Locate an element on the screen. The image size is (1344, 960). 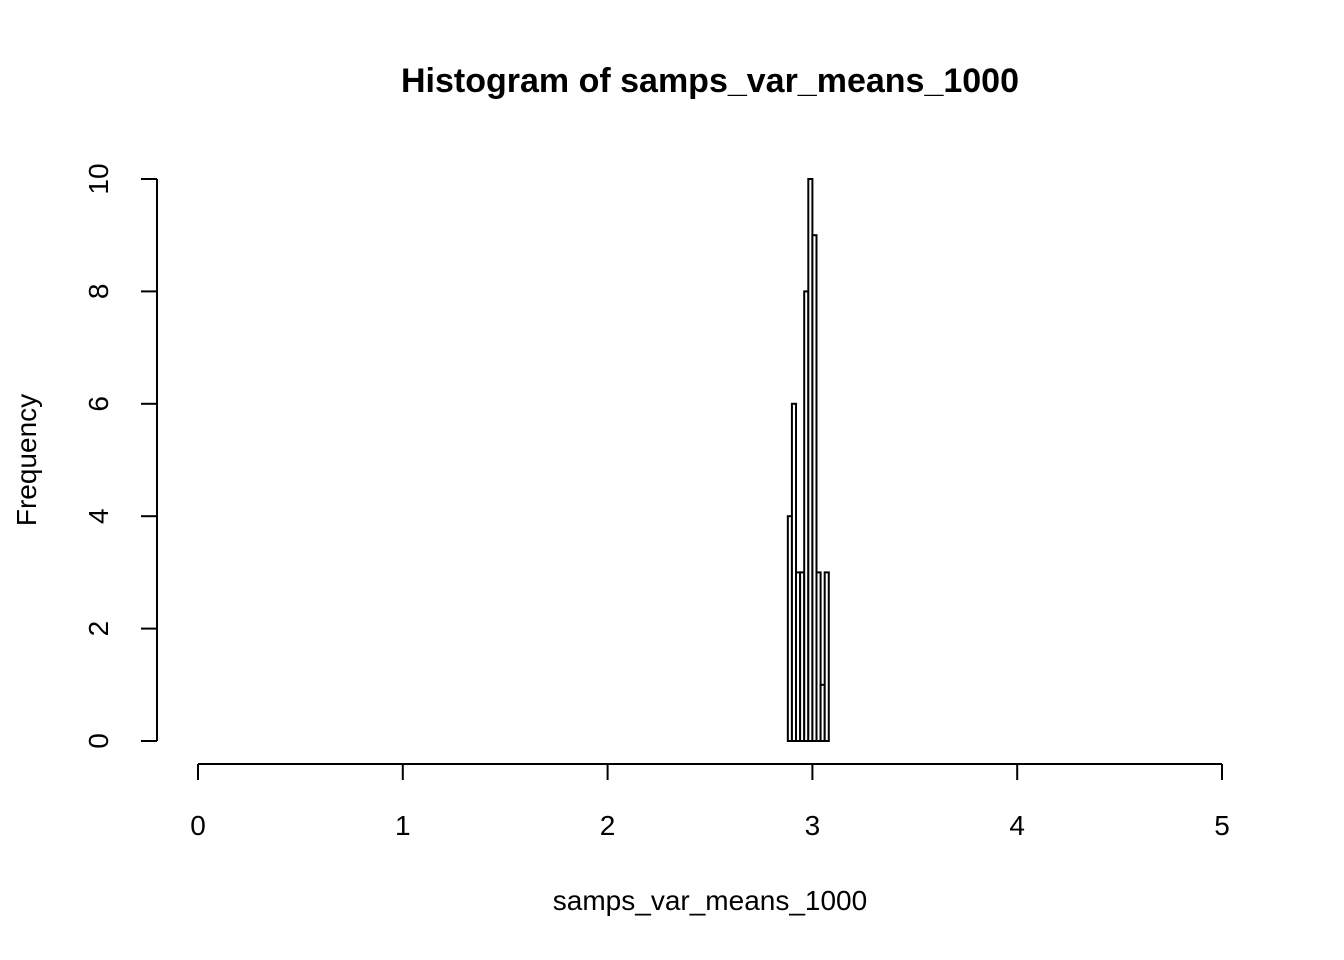
y-tick-label-4: 8 is located at coordinates (98, 292).